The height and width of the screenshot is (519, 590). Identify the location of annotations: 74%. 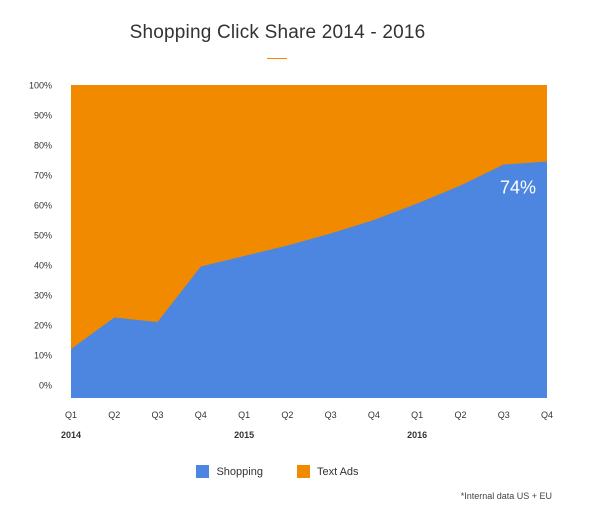
(518, 188).